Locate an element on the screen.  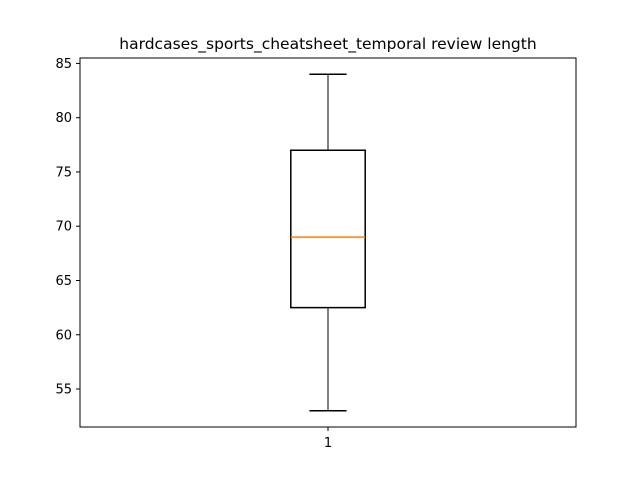
y-tick-label: 70 is located at coordinates (63, 227).